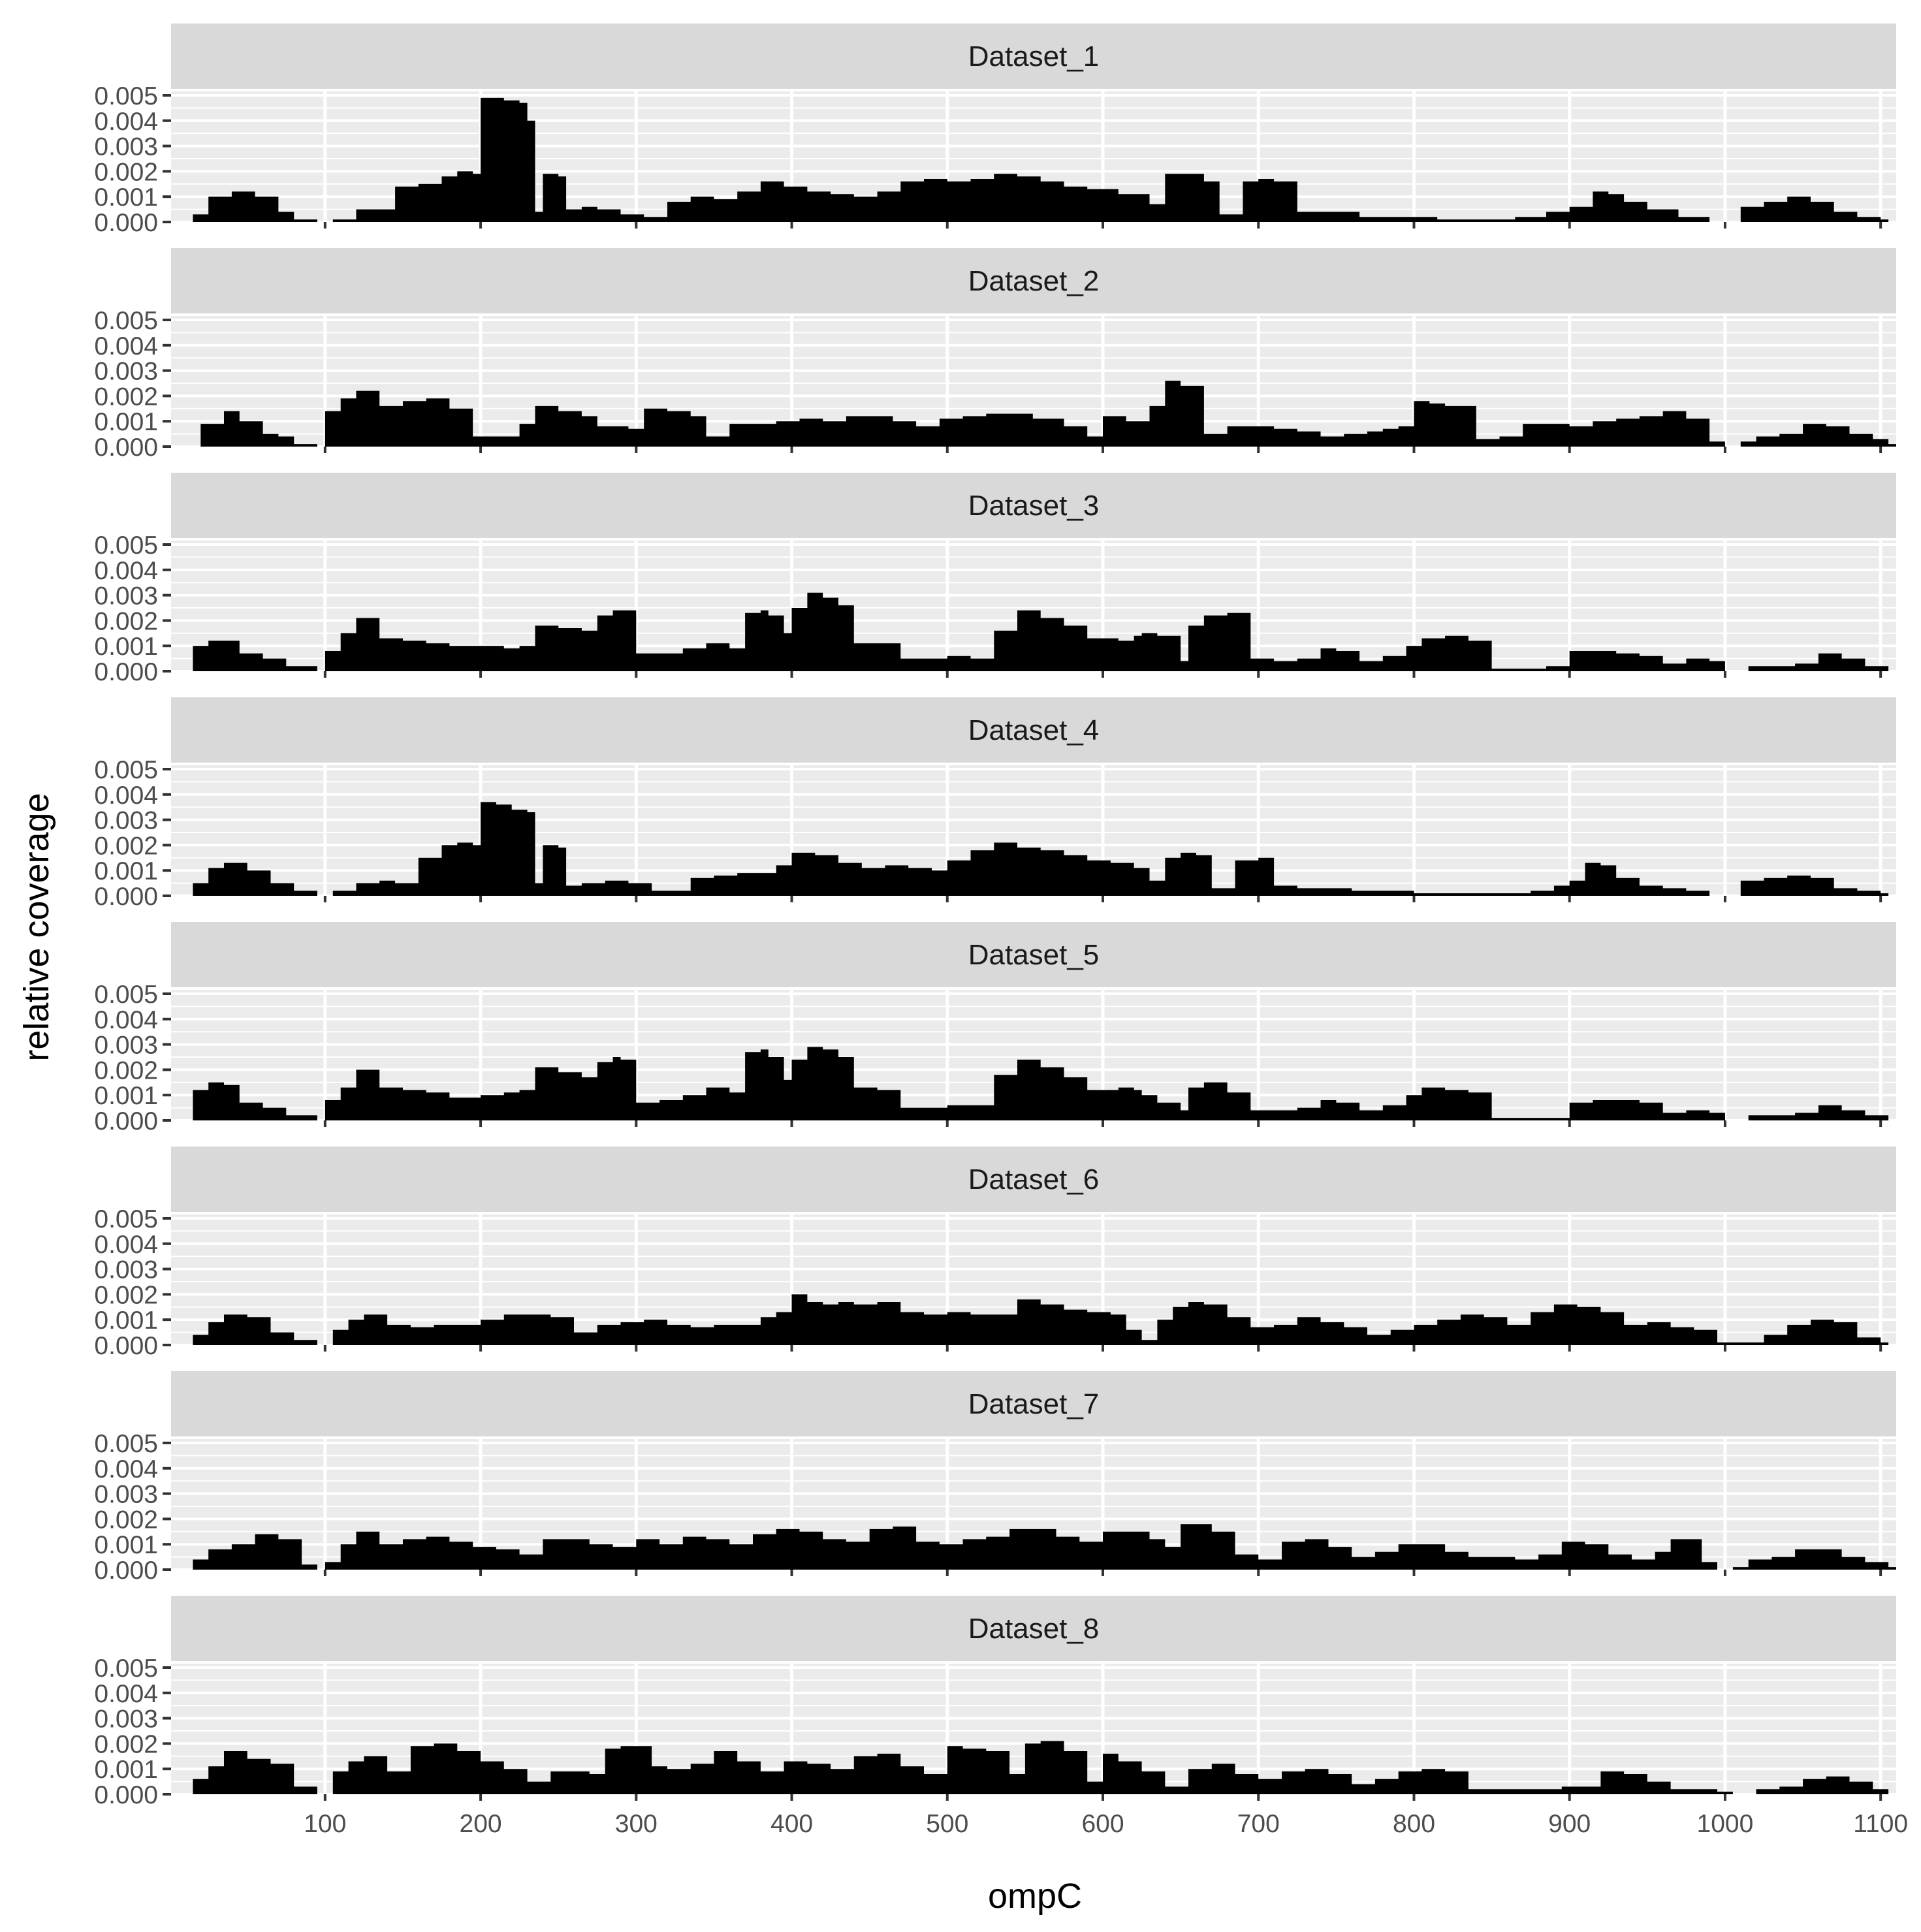 This screenshot has width=1921, height=1932. I want to click on facet-strip-label: Dataset_3, so click(1034, 506).